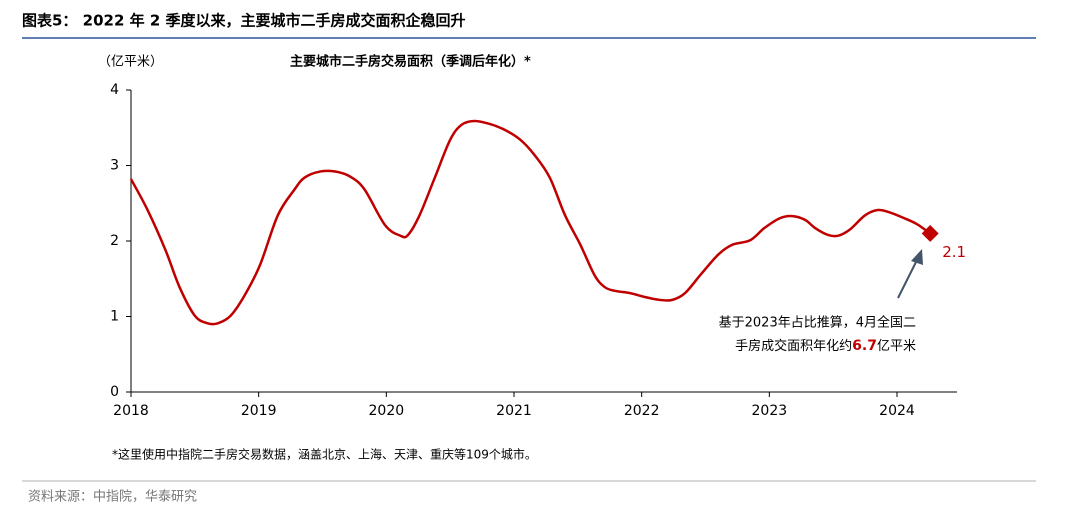 The image size is (1080, 521). Describe the element at coordinates (908, 278) in the screenshot. I see `arrow-shaft` at that location.